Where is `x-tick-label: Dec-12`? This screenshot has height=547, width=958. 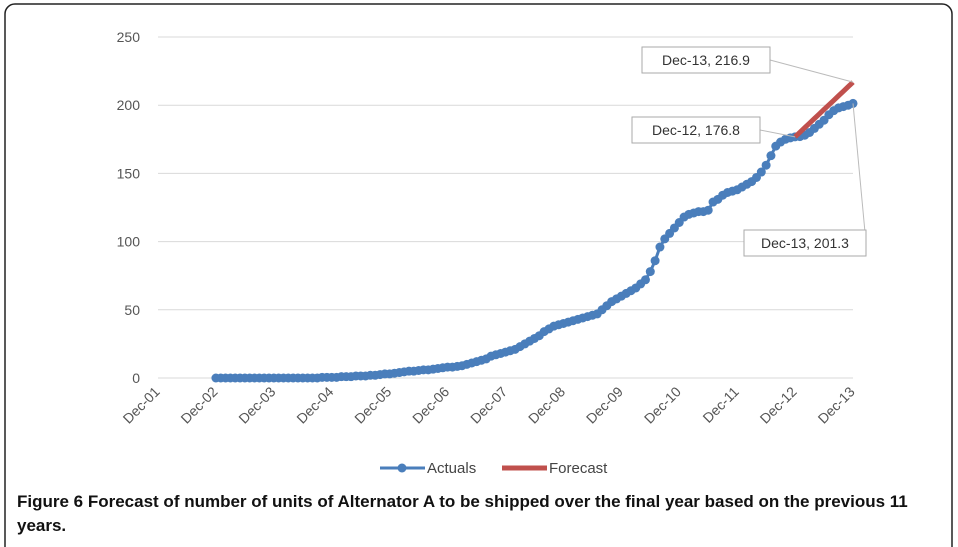 x-tick-label: Dec-12 is located at coordinates (778, 404).